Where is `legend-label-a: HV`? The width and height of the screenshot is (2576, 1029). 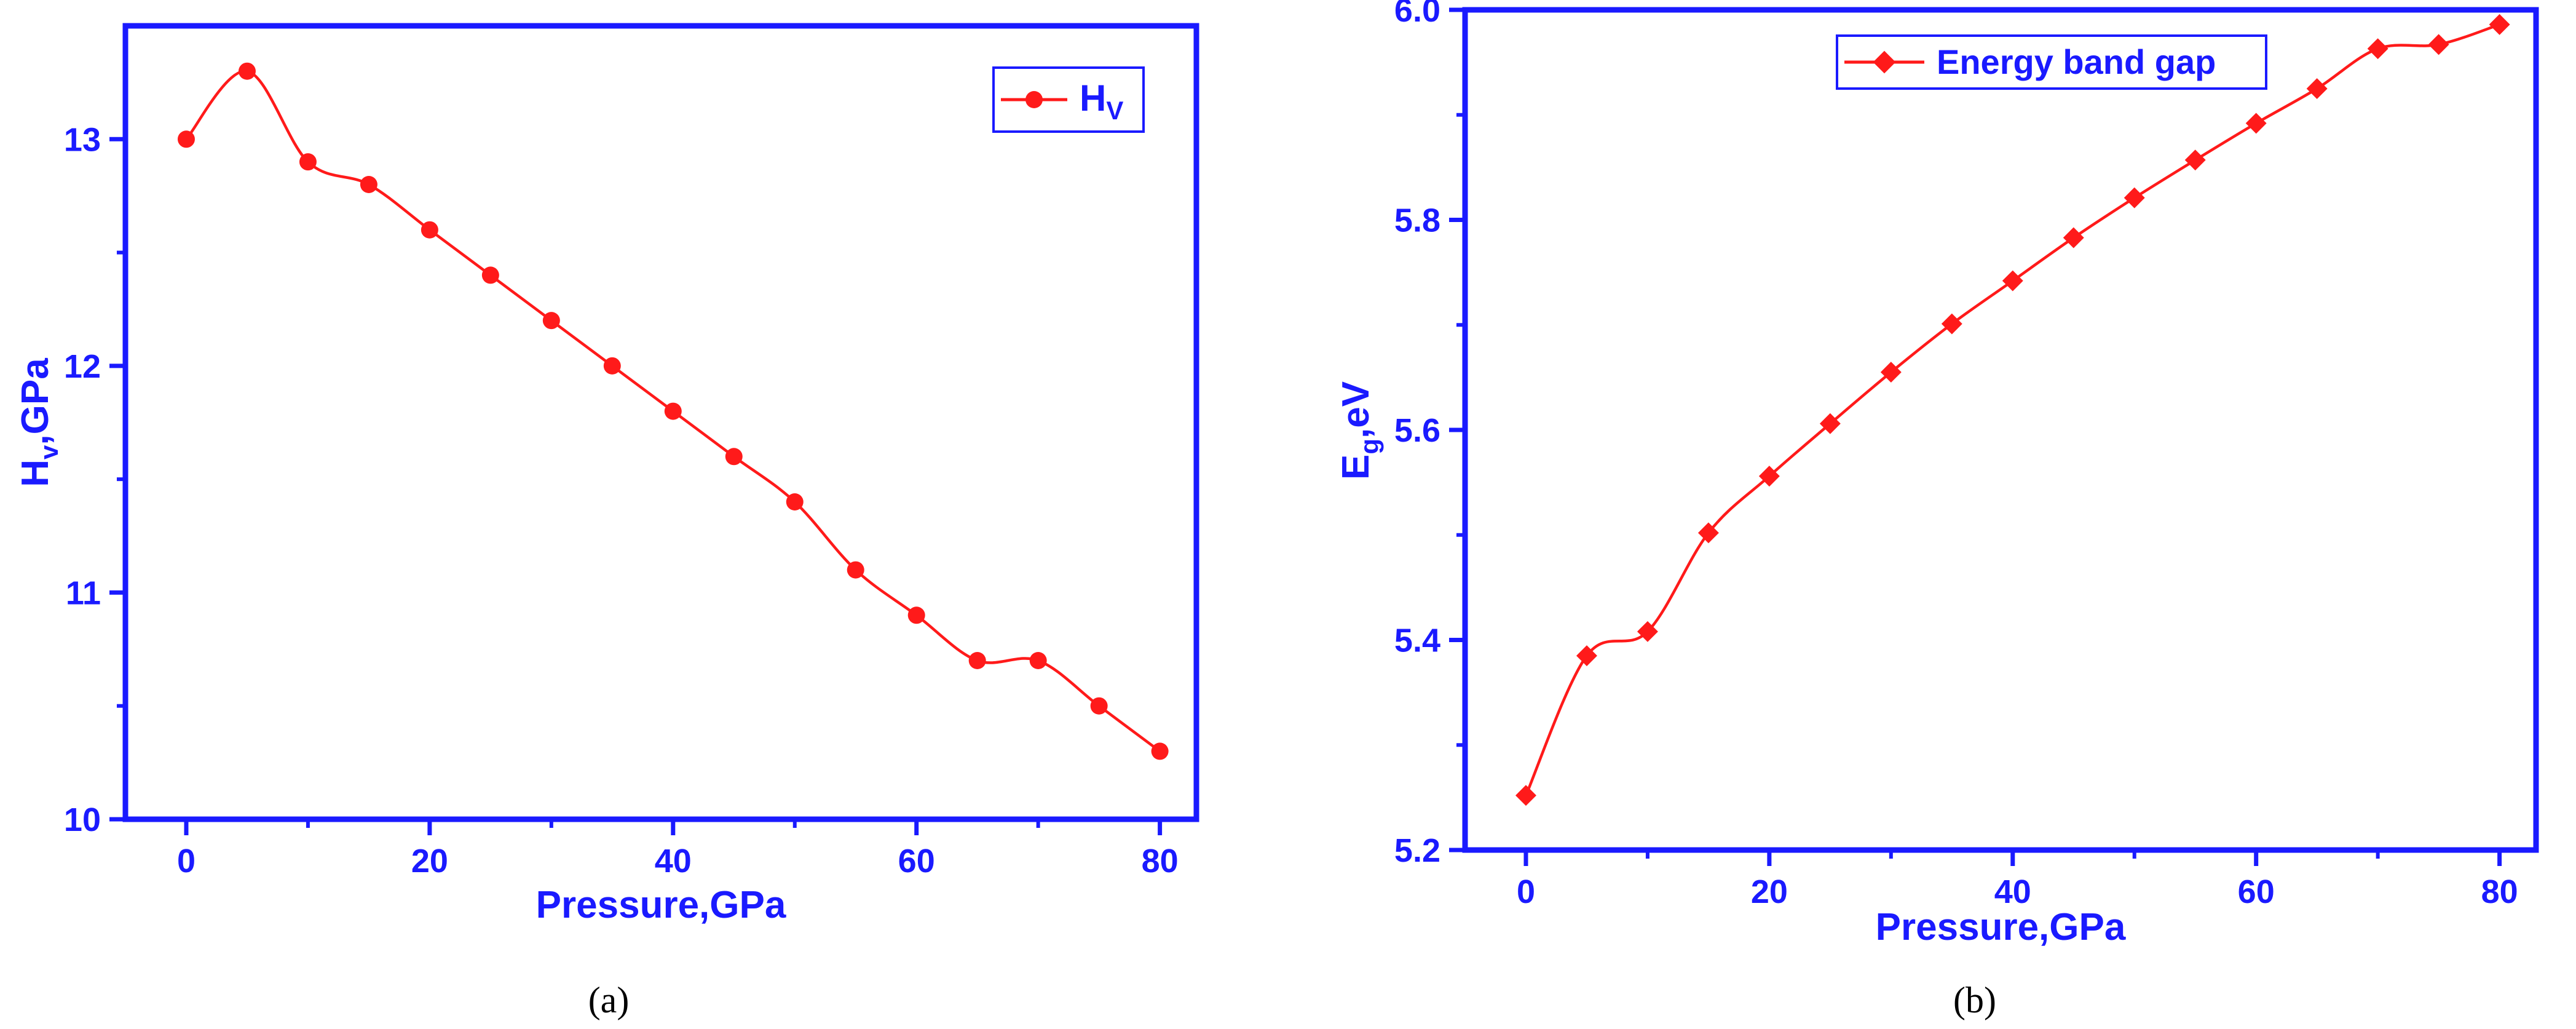
legend-label-a: HV is located at coordinates (1101, 101).